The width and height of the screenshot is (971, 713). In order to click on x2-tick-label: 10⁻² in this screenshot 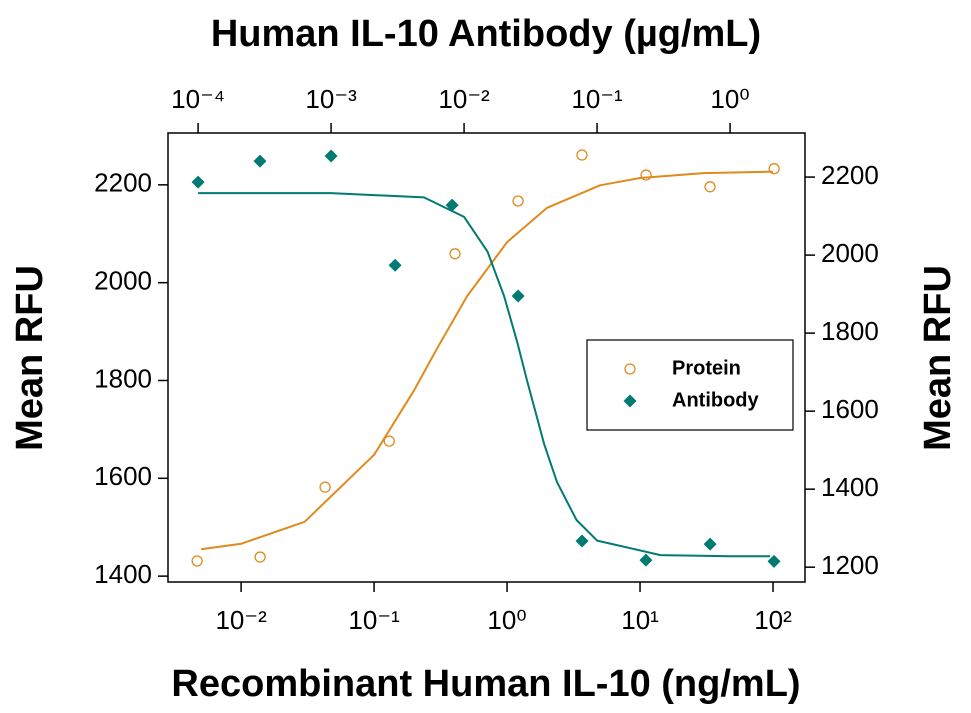, I will do `click(464, 99)`.